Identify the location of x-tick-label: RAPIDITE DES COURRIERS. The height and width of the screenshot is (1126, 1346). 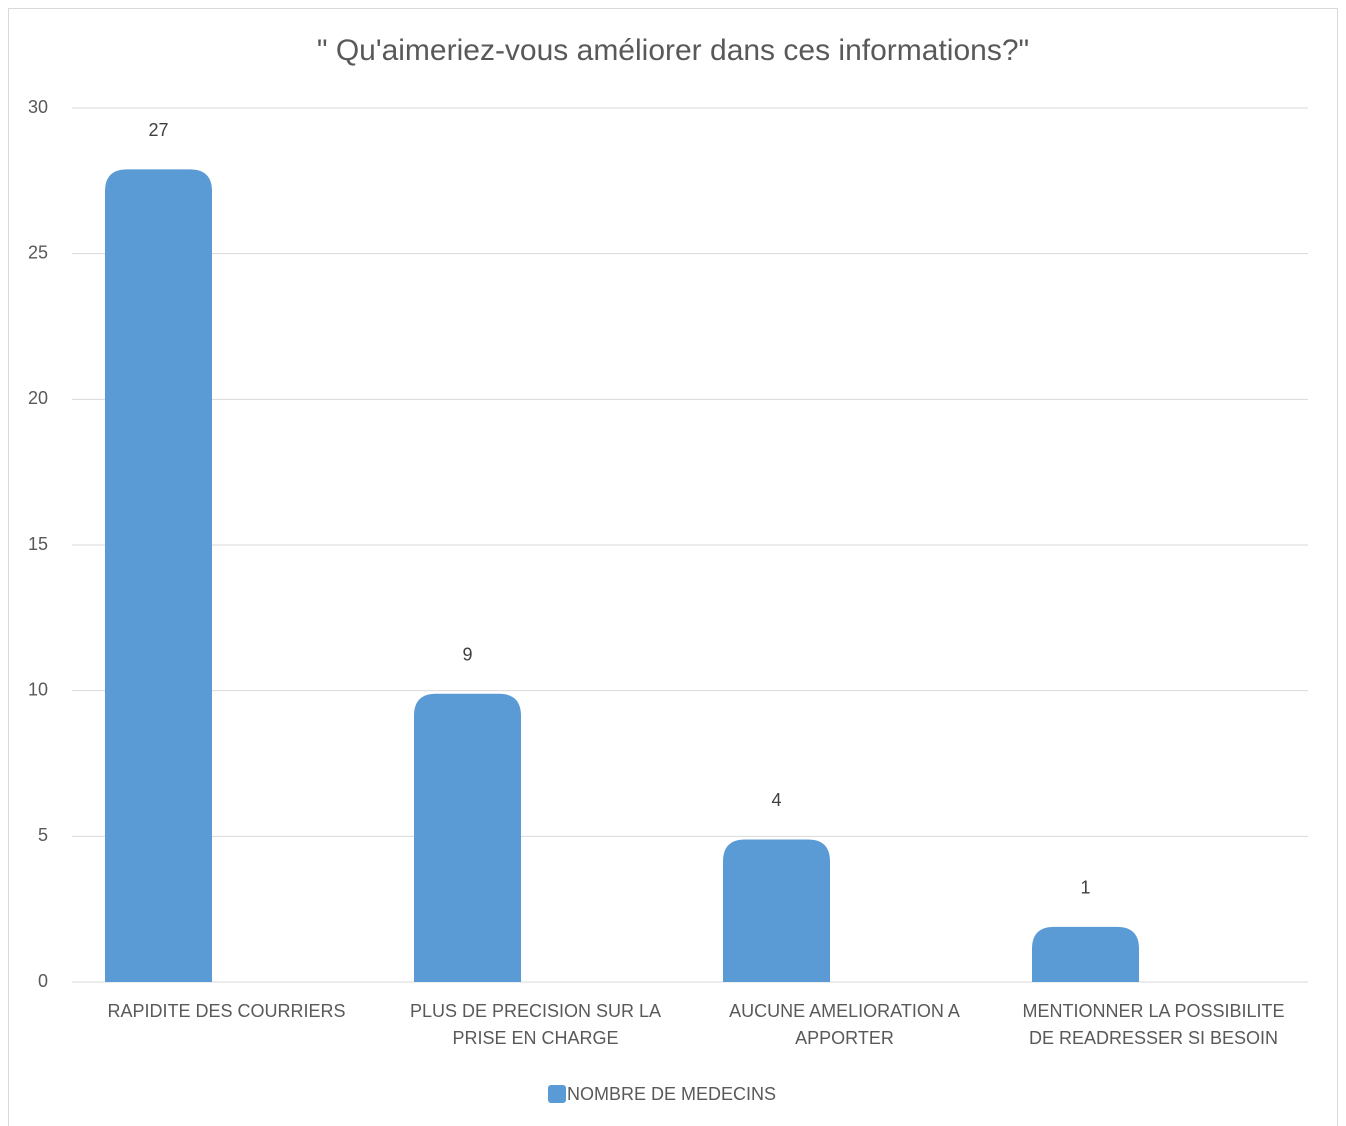
(226, 1011).